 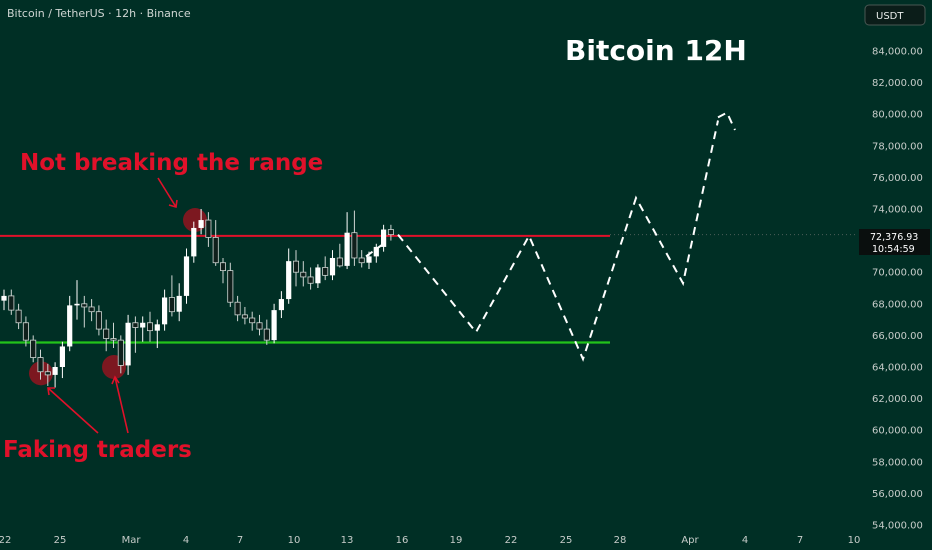 I want to click on y-tick-label: 84,000.00, so click(x=897, y=52).